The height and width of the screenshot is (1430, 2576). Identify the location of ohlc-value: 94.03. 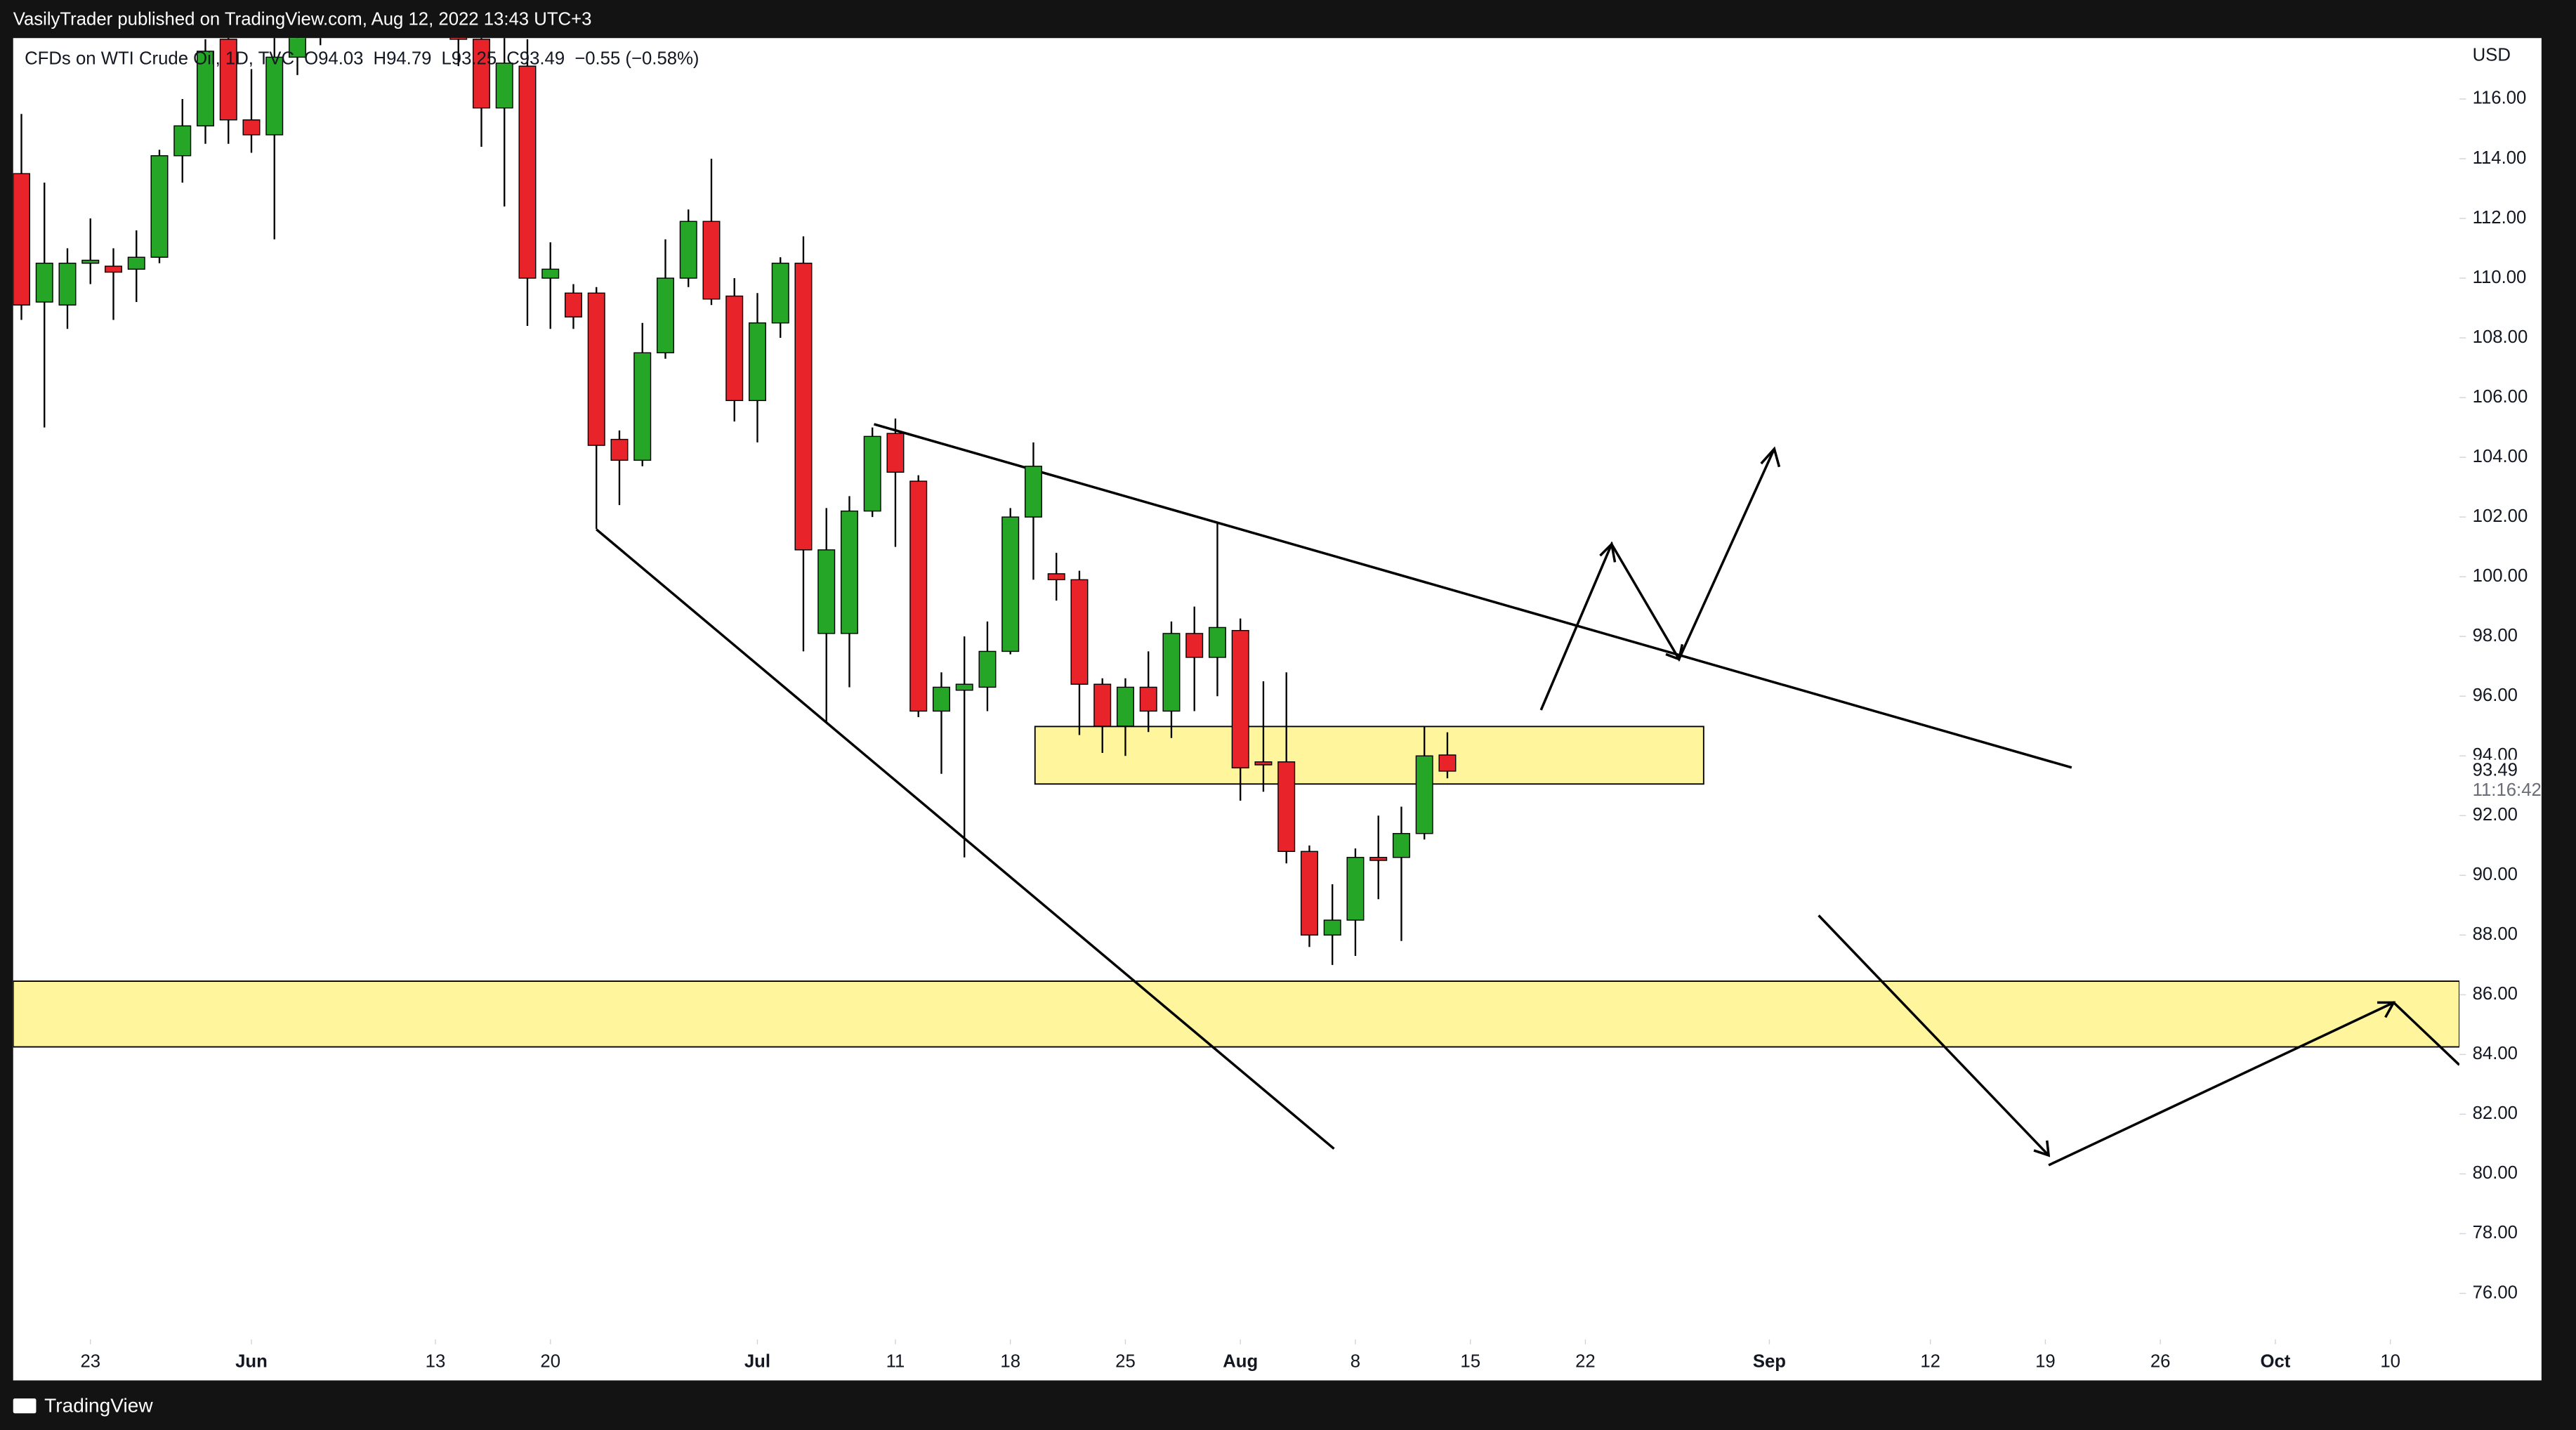
(340, 58).